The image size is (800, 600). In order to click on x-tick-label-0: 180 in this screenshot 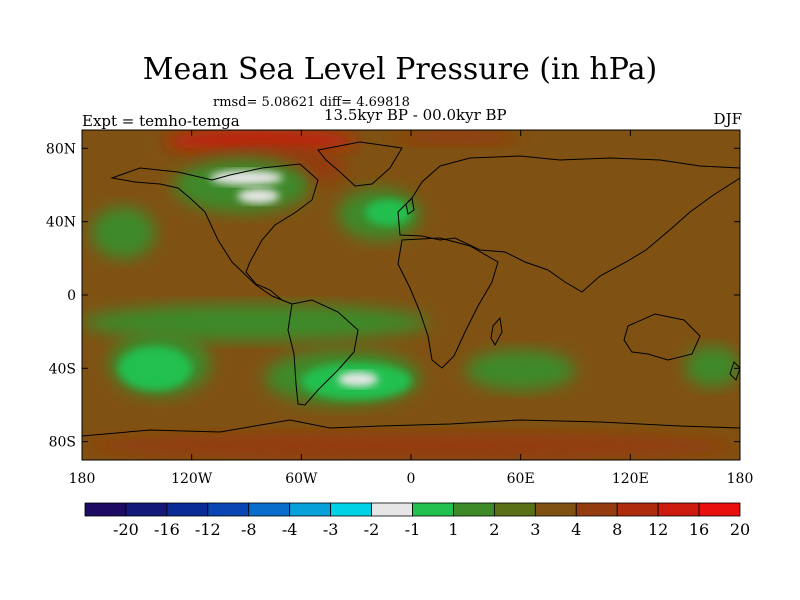, I will do `click(82, 479)`.